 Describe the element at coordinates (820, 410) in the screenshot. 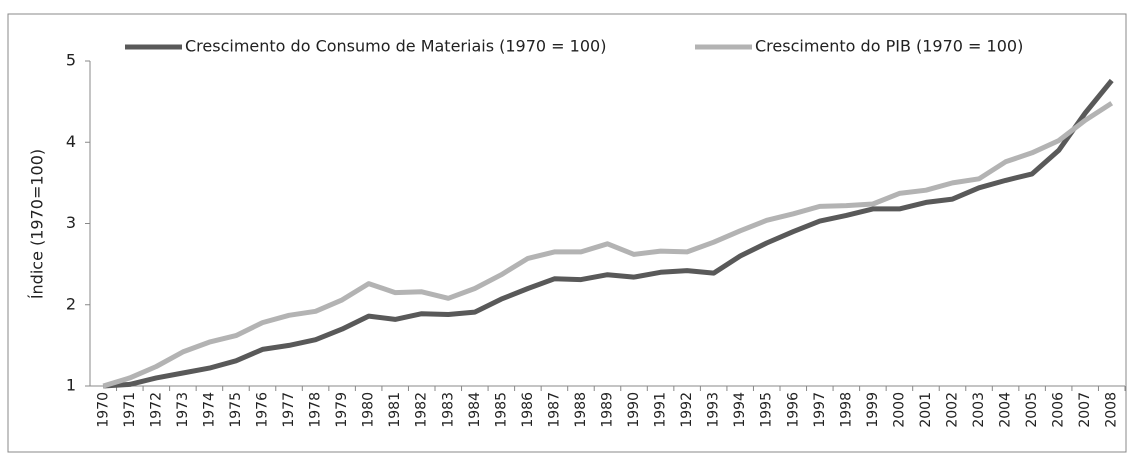

I see `x-tick-label: 1997` at that location.